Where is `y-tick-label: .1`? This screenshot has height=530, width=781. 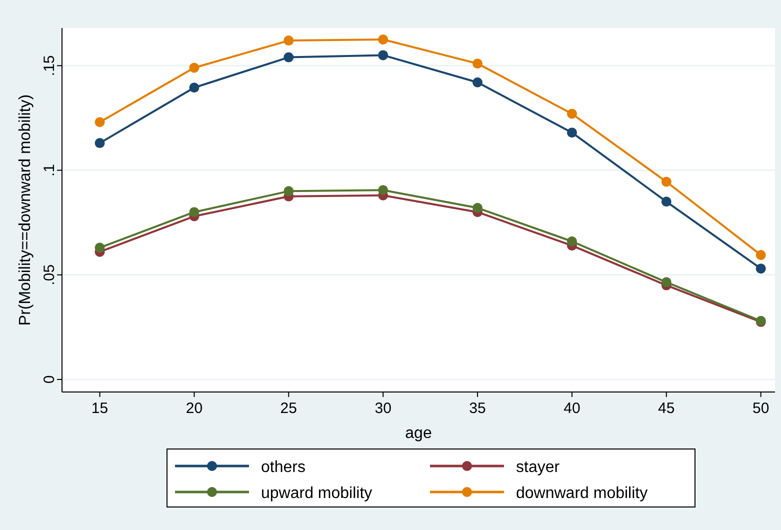
y-tick-label: .1 is located at coordinates (49, 170).